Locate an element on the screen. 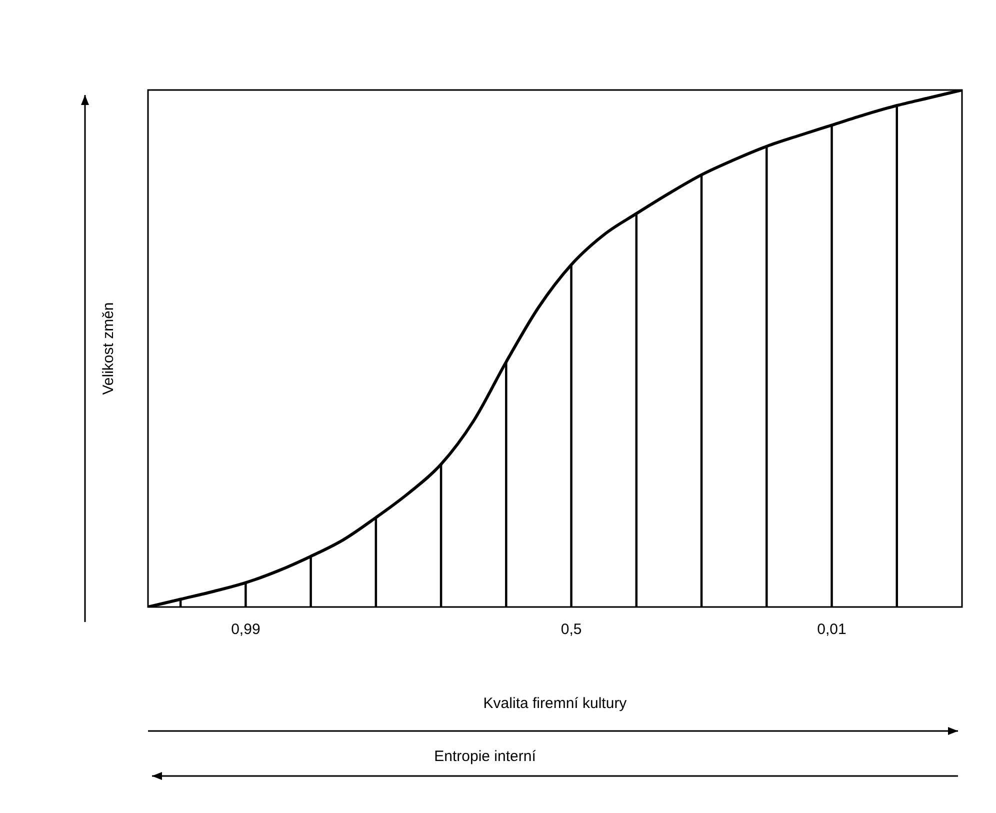 This screenshot has height=813, width=996. x-tick-label: 0,99 is located at coordinates (245, 629).